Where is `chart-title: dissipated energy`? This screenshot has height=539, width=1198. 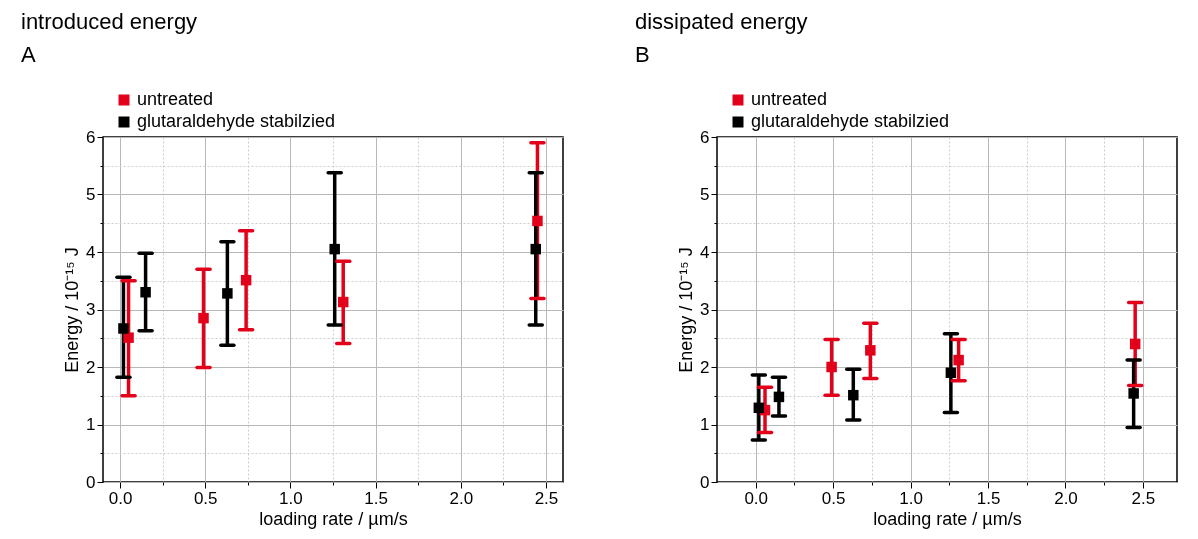 chart-title: dissipated energy is located at coordinates (721, 21).